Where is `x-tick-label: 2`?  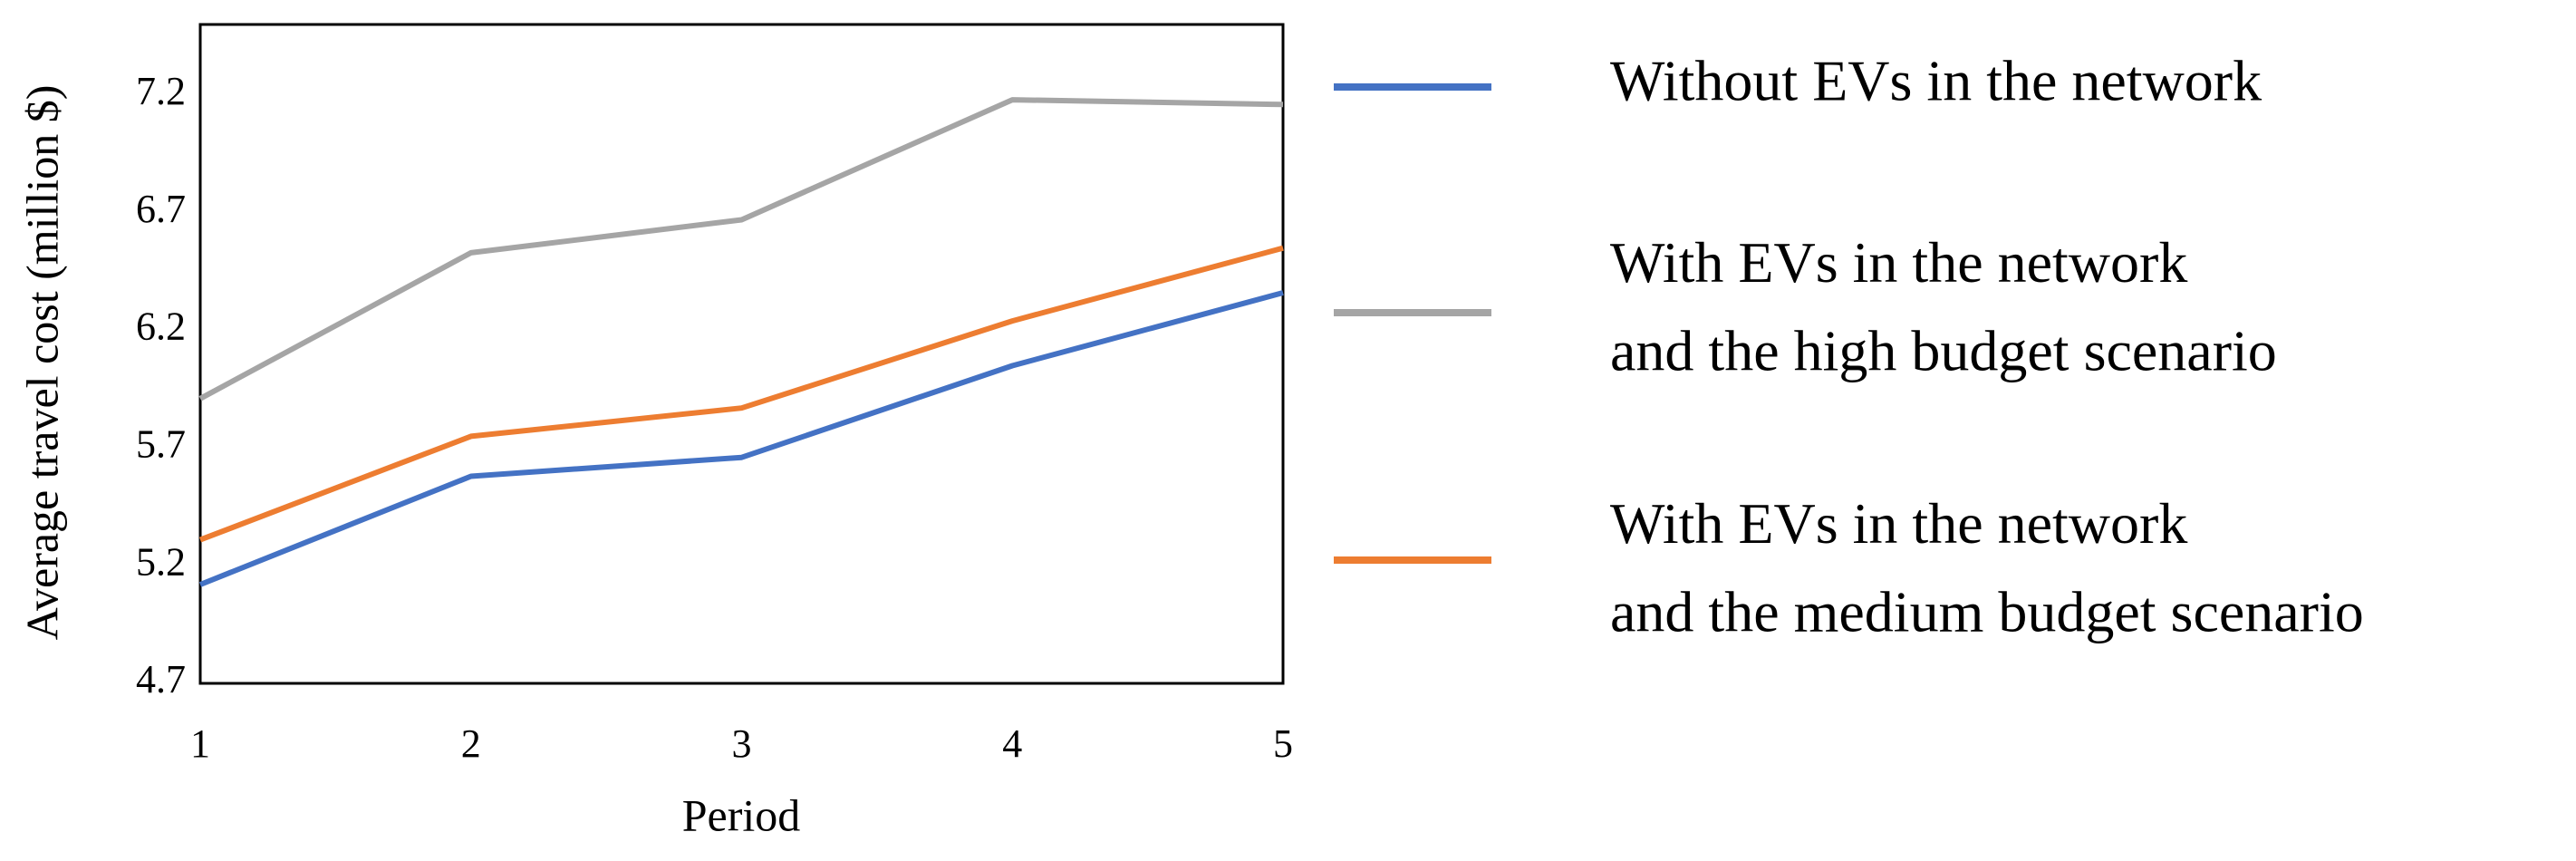 x-tick-label: 2 is located at coordinates (471, 743).